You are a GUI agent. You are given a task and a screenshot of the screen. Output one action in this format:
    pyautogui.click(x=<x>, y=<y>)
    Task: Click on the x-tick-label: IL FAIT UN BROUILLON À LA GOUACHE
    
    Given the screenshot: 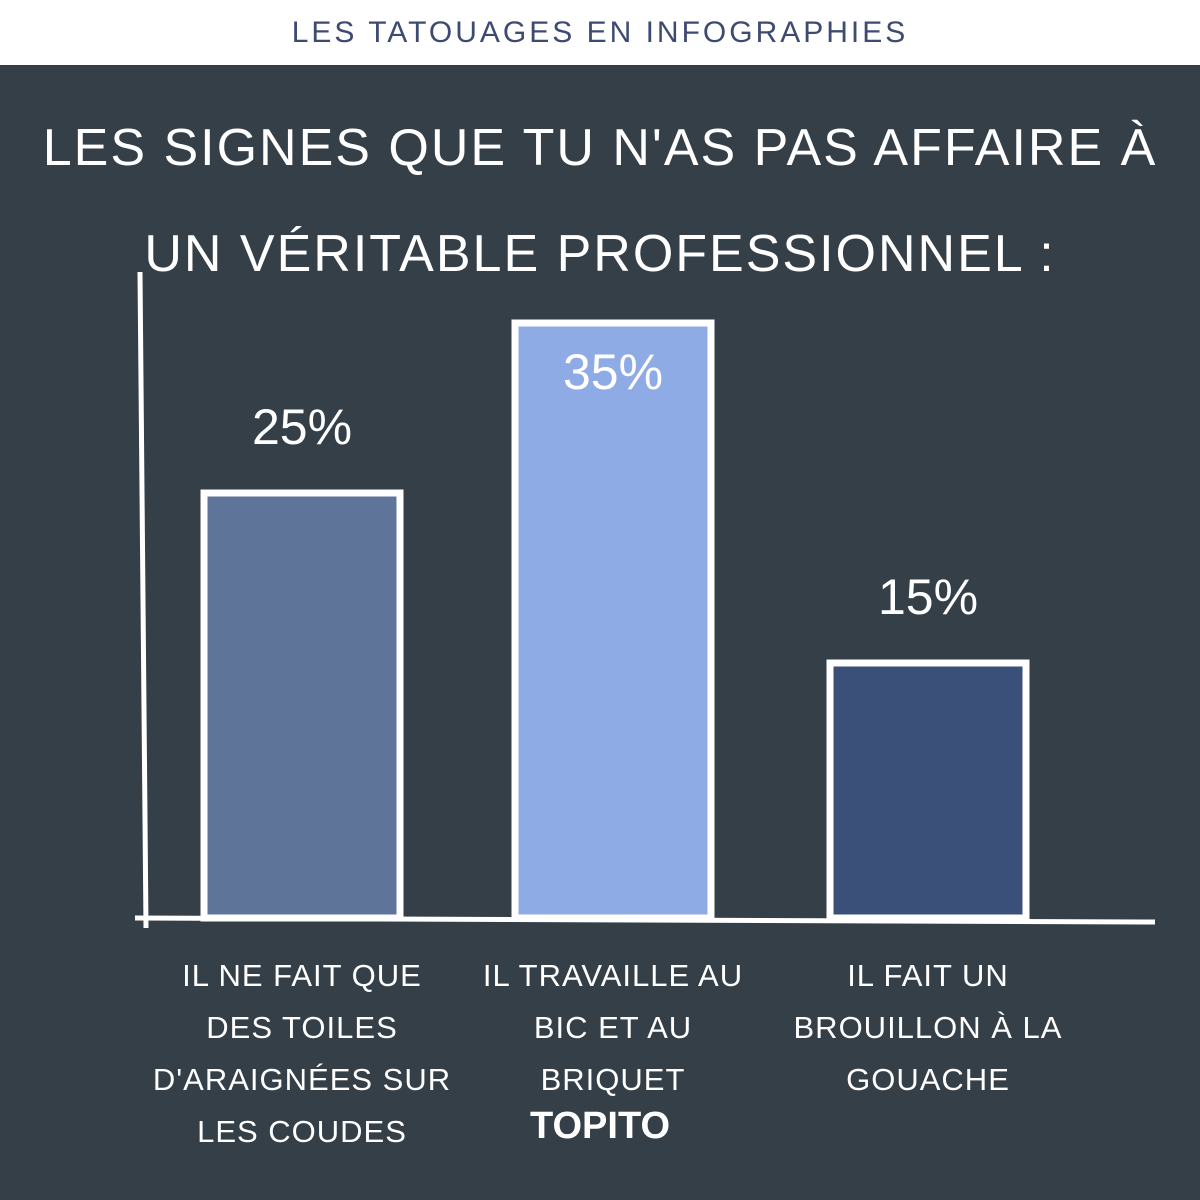 What is the action you would take?
    pyautogui.click(x=928, y=1027)
    